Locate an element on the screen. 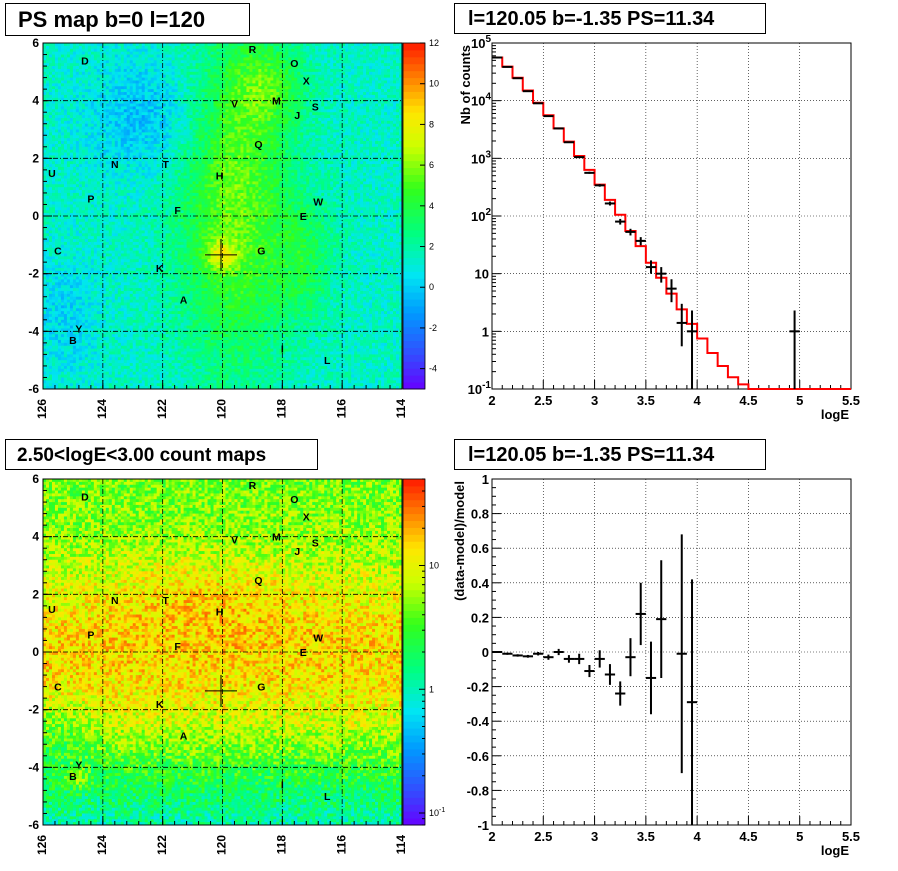 The width and height of the screenshot is (898, 871). count-colorbar-tick-label: 10-1 is located at coordinates (437, 812).